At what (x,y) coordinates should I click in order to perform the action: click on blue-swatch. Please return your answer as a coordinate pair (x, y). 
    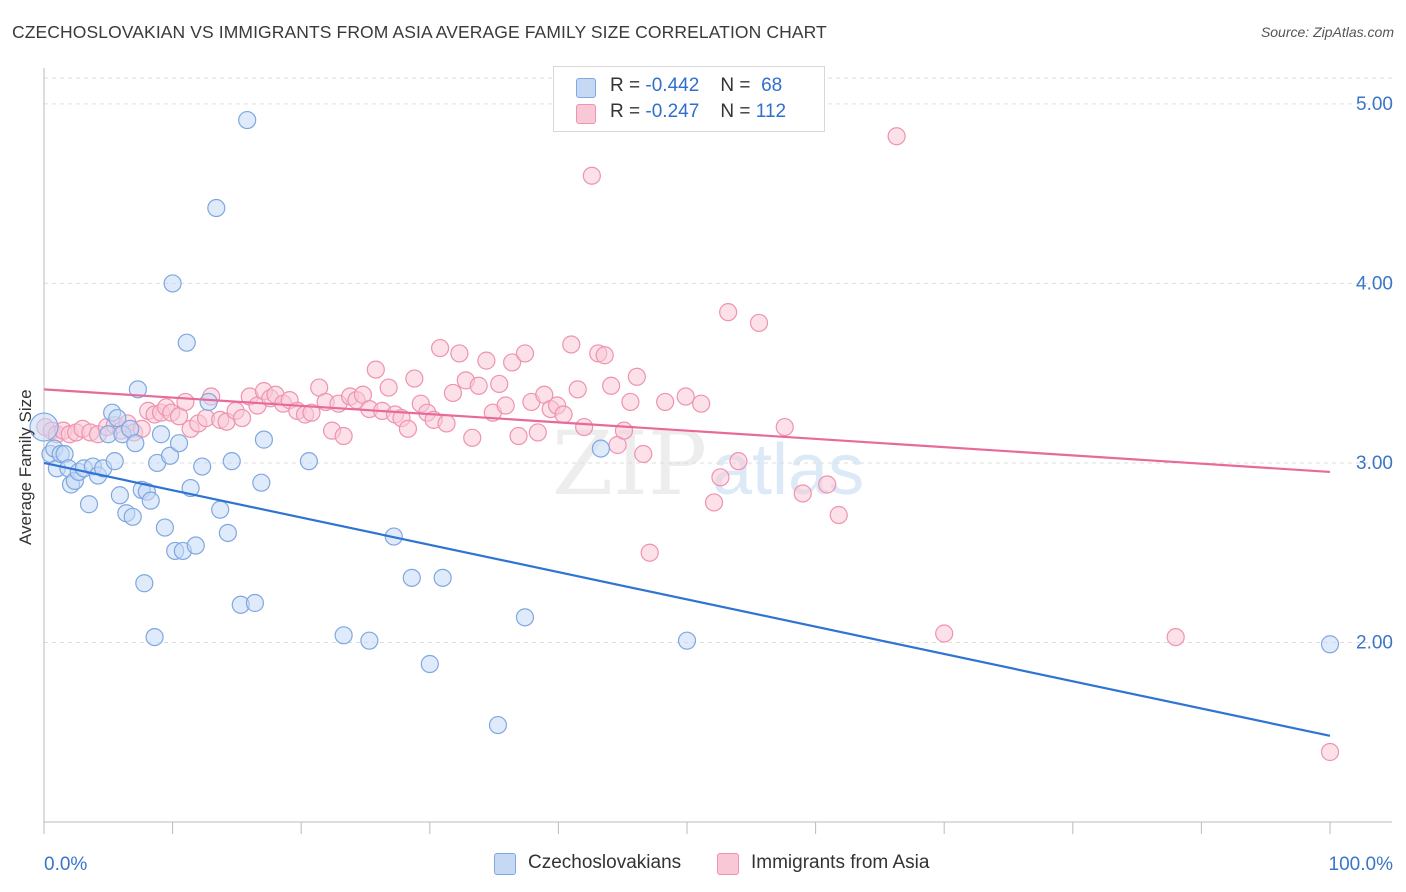
    Looking at the image, I should click on (586, 88).